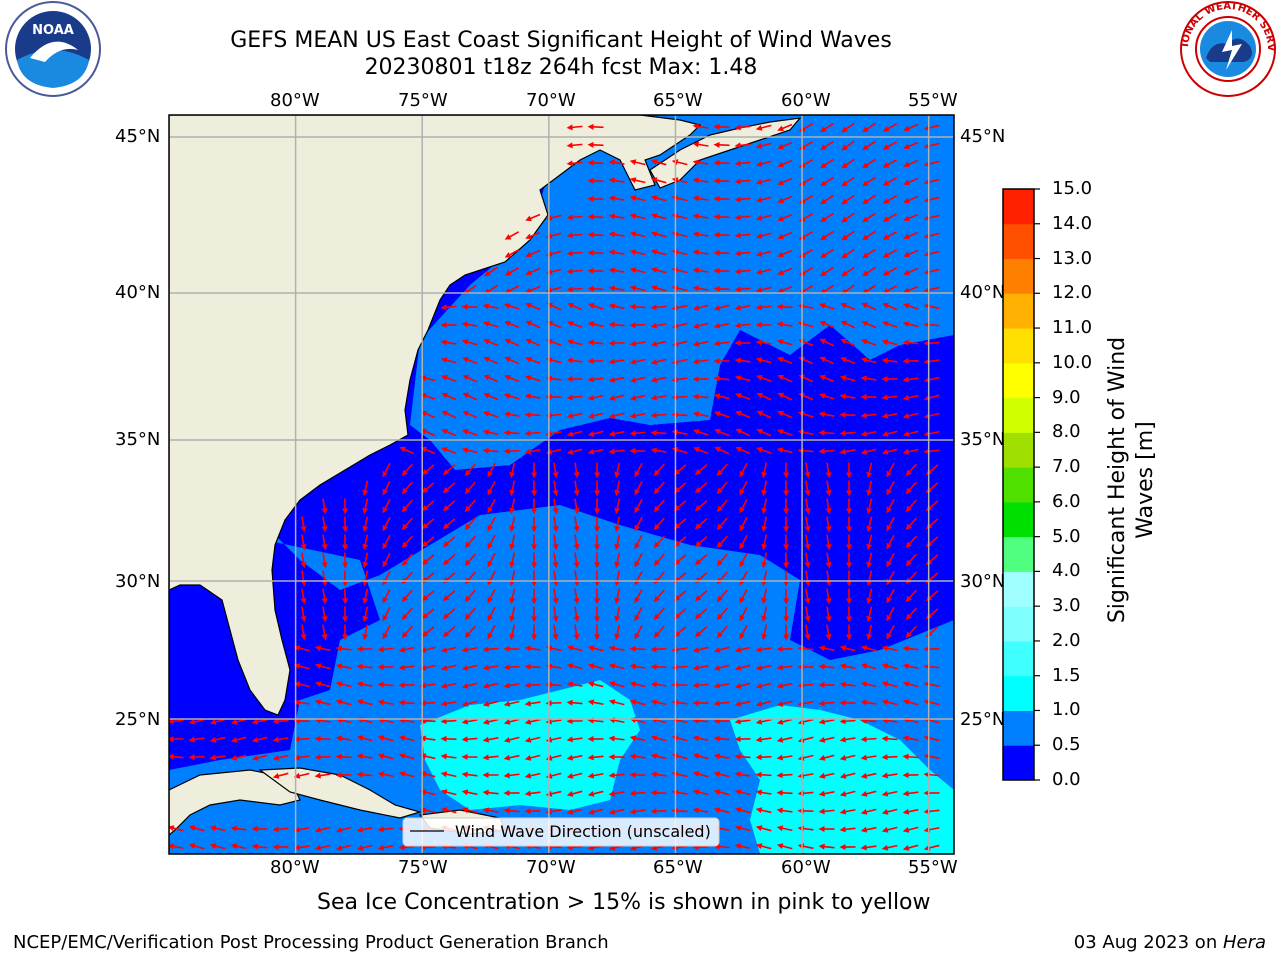  What do you see at coordinates (561, 67) in the screenshot?
I see `map-subtitle: 20230801 t18z 264h fcst Max: 1.48` at bounding box center [561, 67].